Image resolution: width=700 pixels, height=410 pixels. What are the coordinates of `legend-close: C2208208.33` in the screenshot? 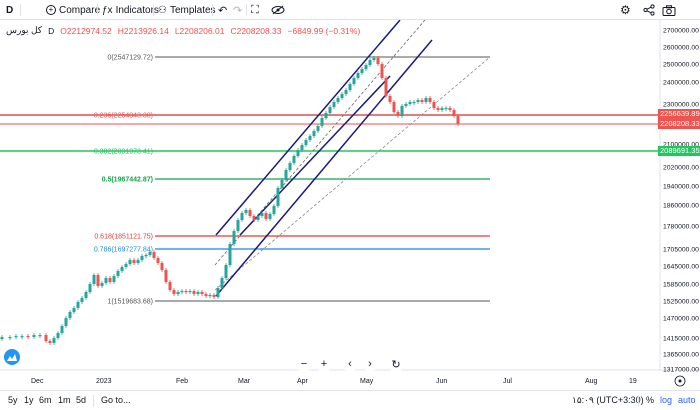 It's located at (256, 30).